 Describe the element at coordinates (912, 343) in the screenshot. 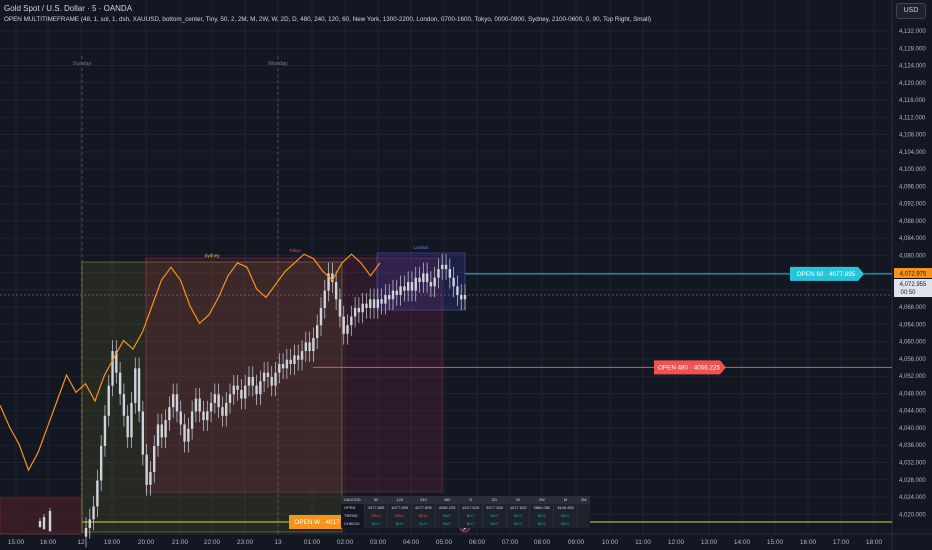

I see `price-axis-label: 4,060.000` at that location.